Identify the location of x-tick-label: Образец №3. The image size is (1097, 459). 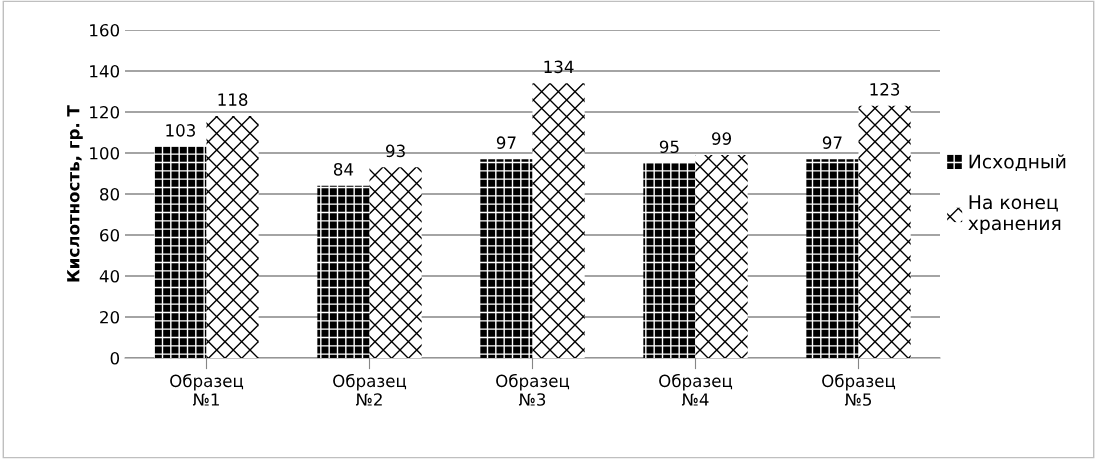
(533, 389).